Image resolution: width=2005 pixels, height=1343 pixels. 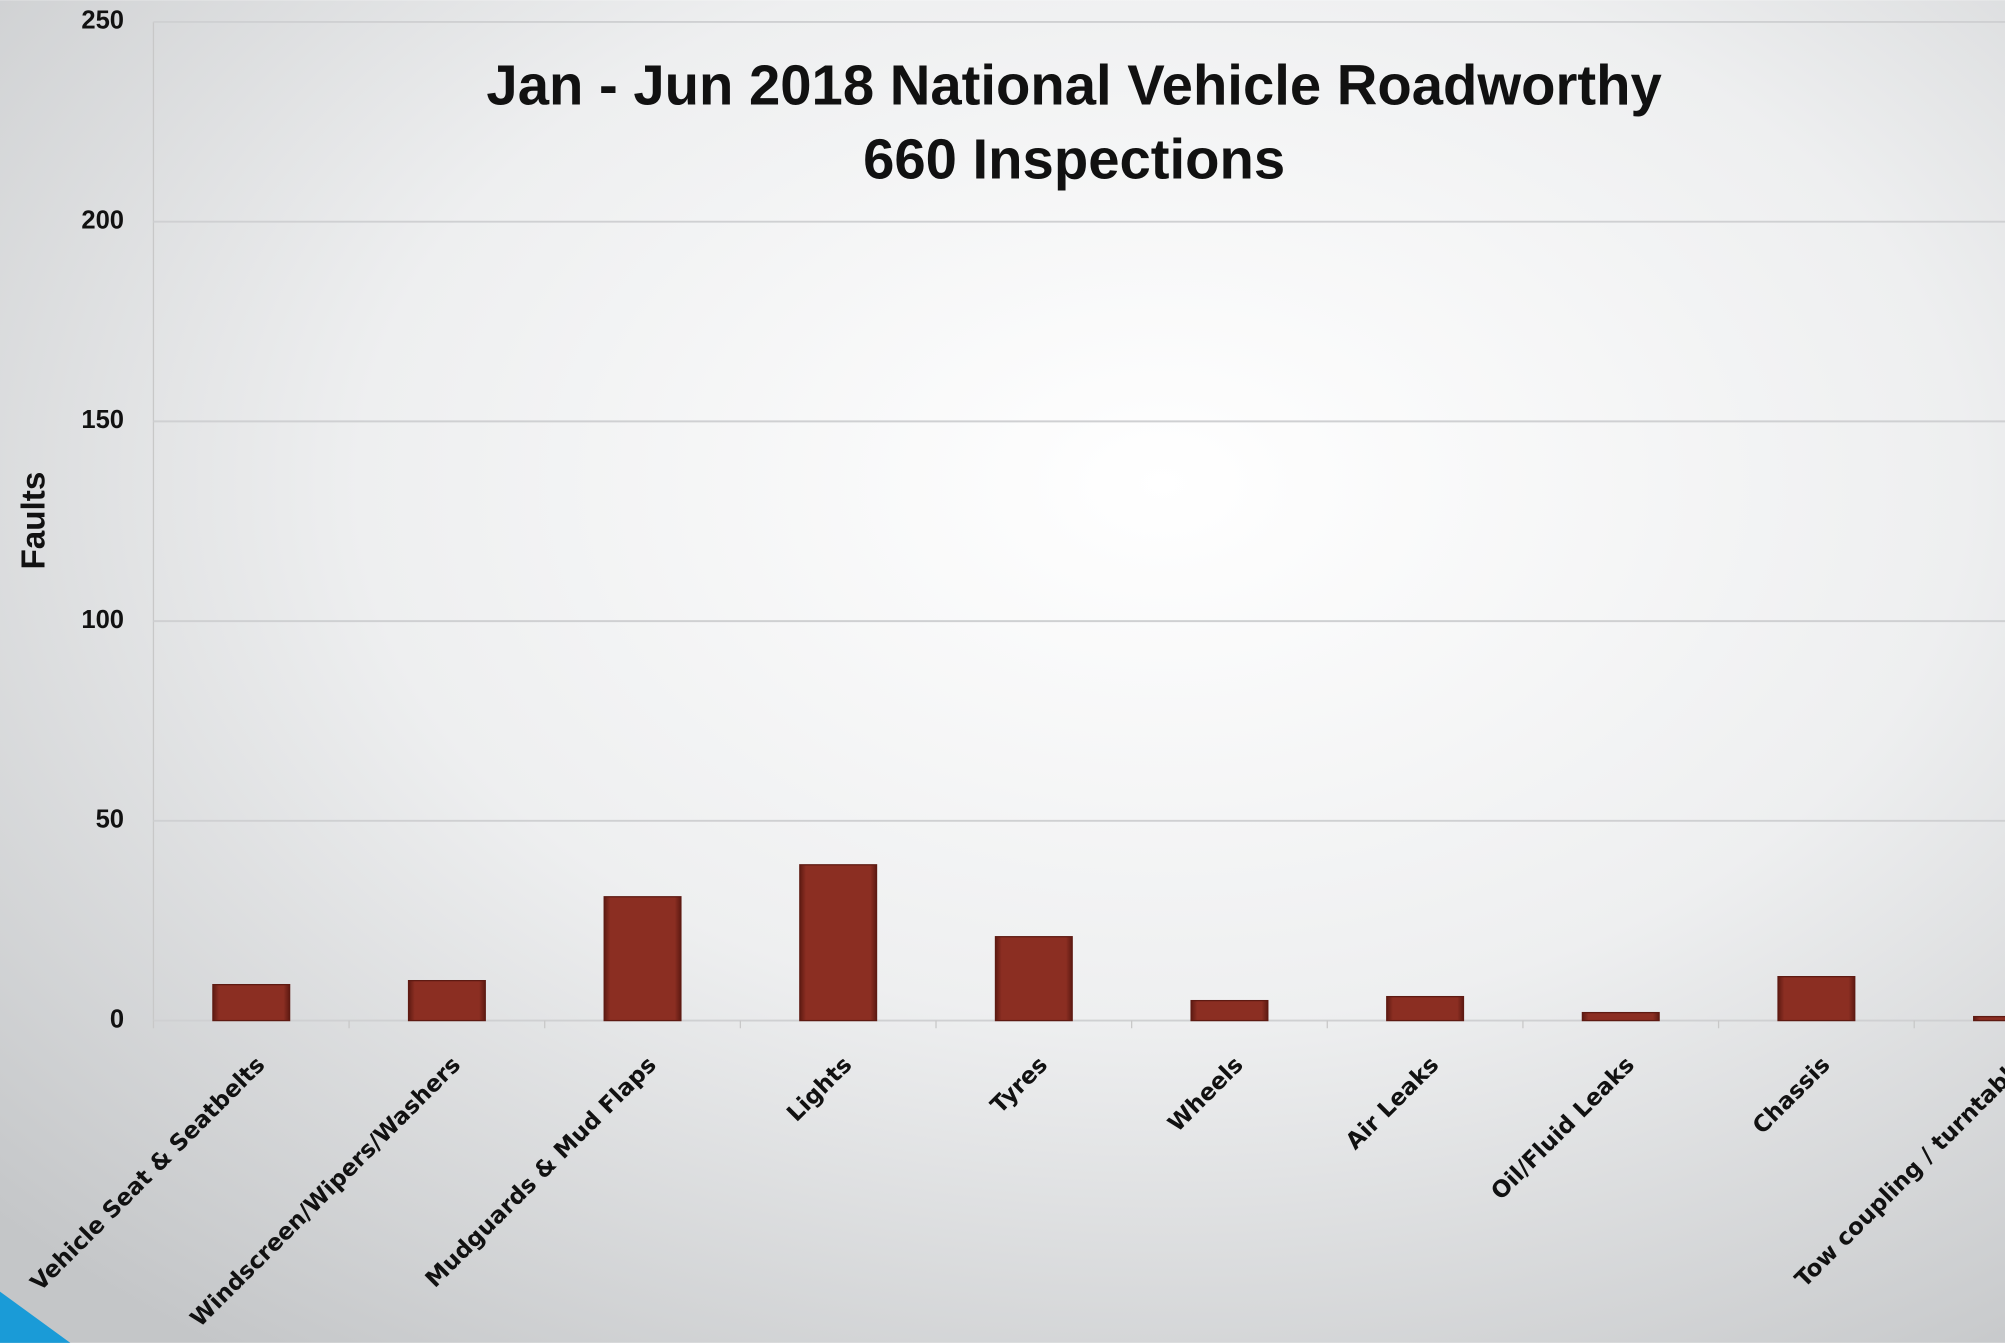 What do you see at coordinates (110, 820) in the screenshot?
I see `y-tick-label: 50` at bounding box center [110, 820].